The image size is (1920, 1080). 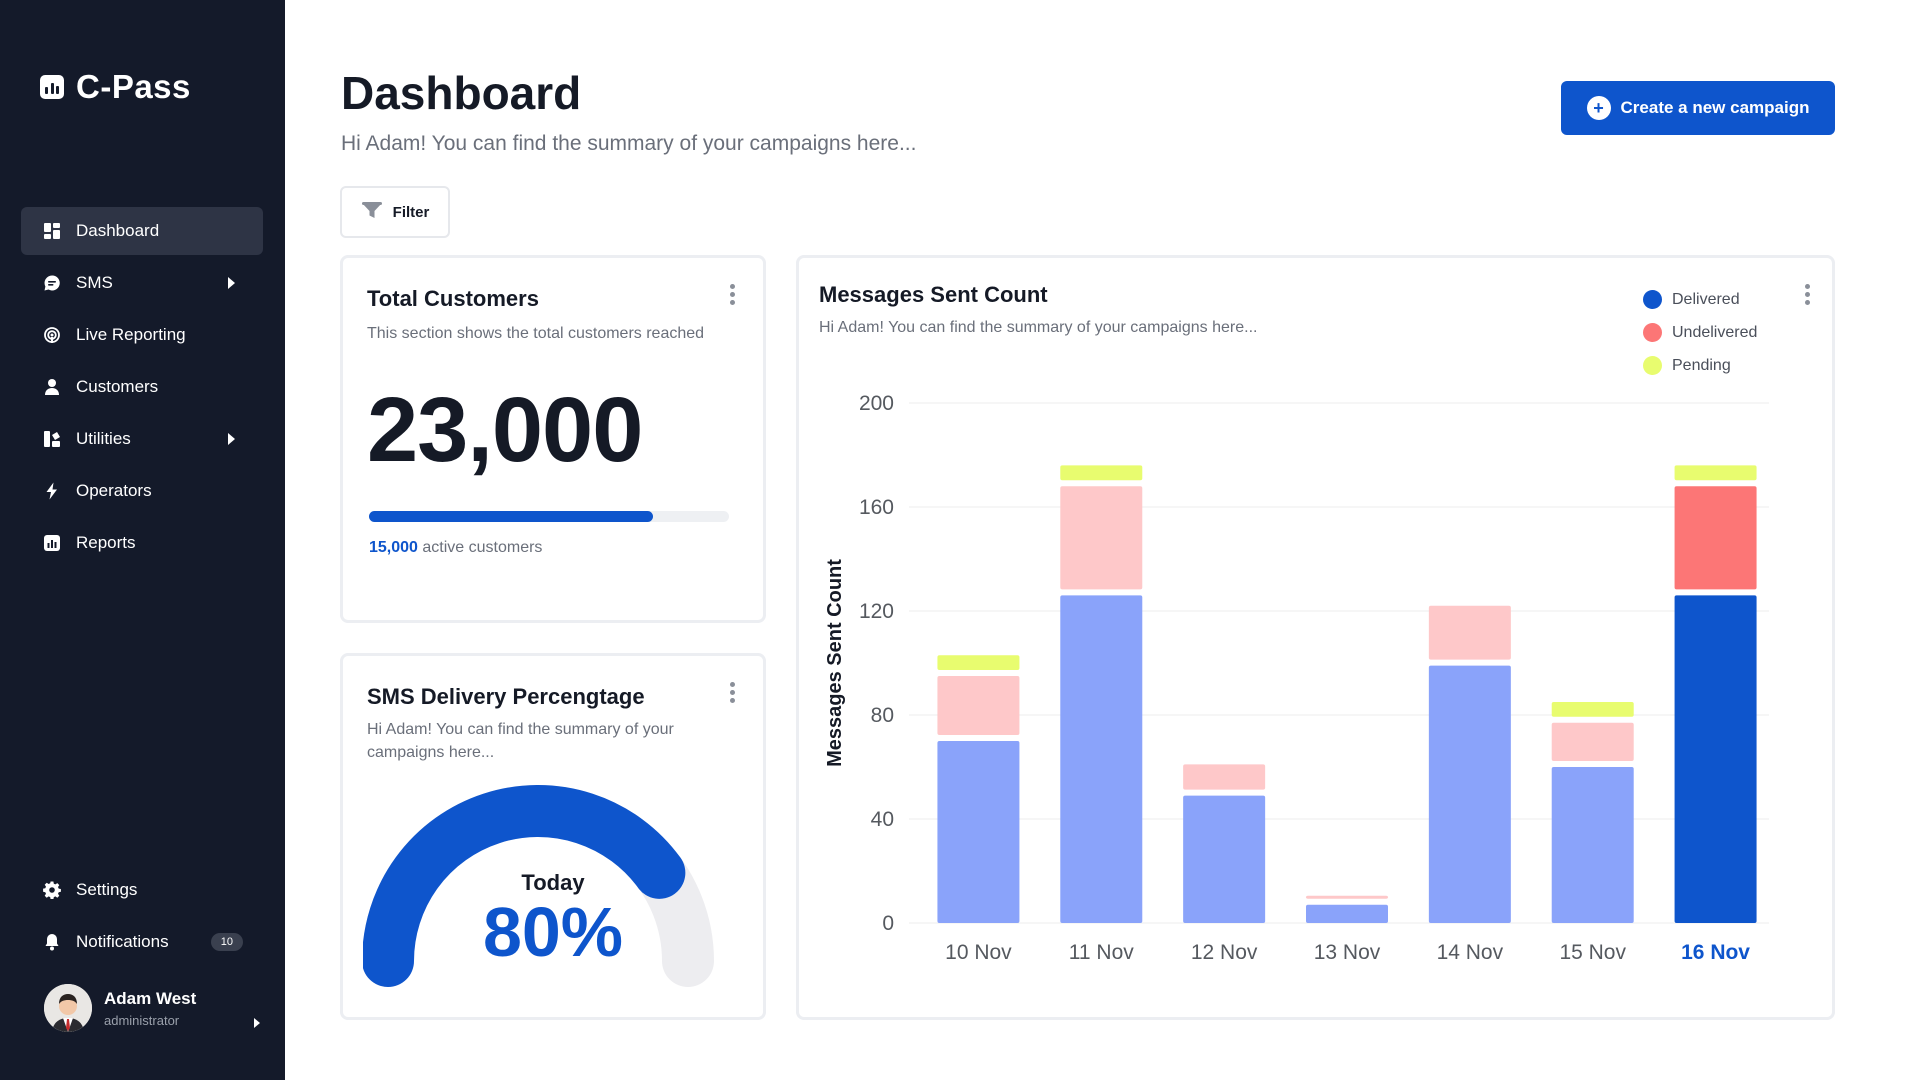 What do you see at coordinates (1698, 108) in the screenshot?
I see `create-campaign-button: + Create a new campaign` at bounding box center [1698, 108].